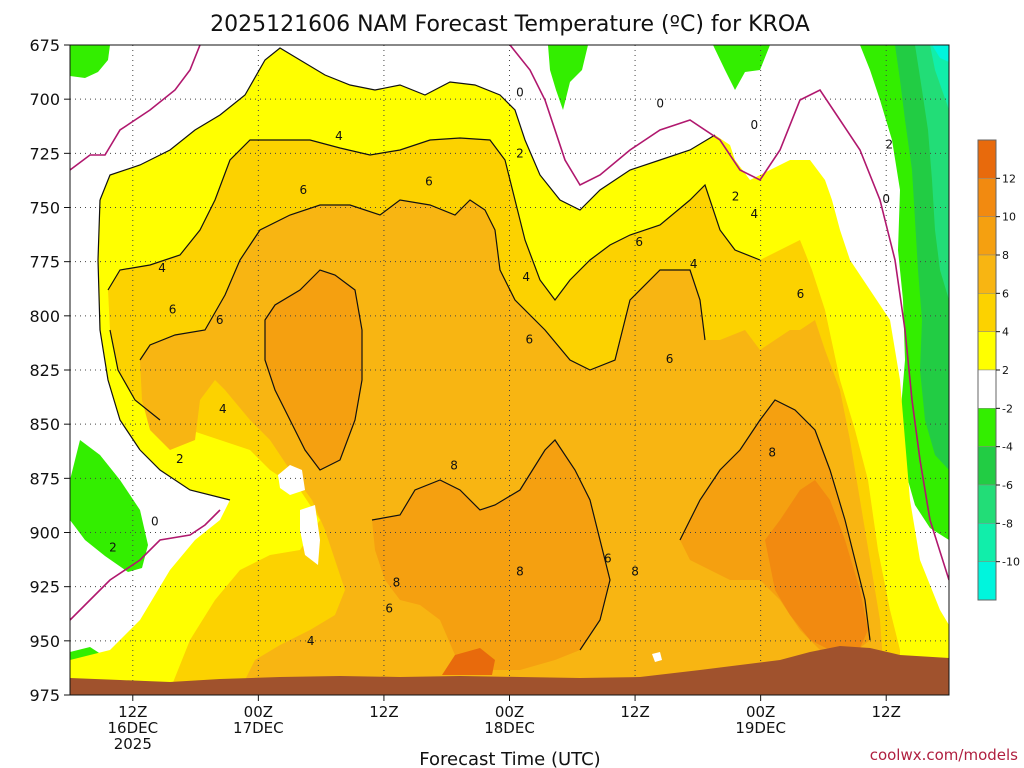 The height and width of the screenshot is (768, 1024). I want to click on y-tick-label: 850, so click(44, 424).